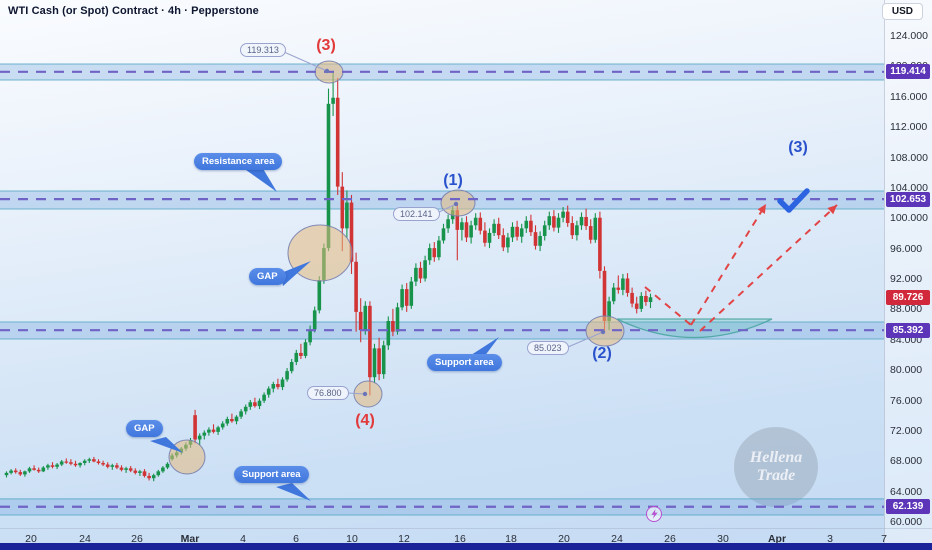 Image resolution: width=932 pixels, height=550 pixels. I want to click on time-tick-label: 20, so click(564, 539).